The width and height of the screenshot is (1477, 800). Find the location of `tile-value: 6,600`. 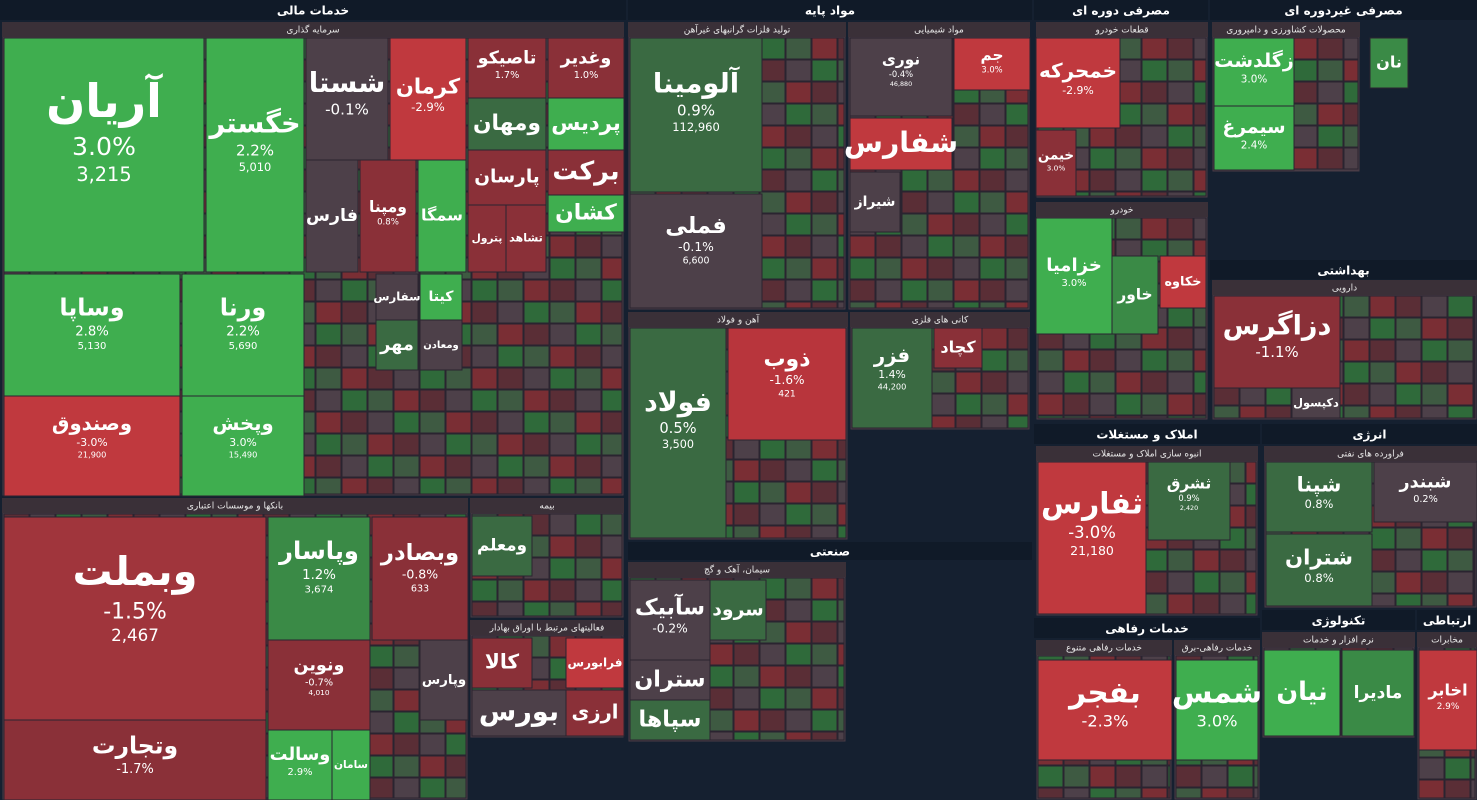

tile-value: 6,600 is located at coordinates (696, 261).